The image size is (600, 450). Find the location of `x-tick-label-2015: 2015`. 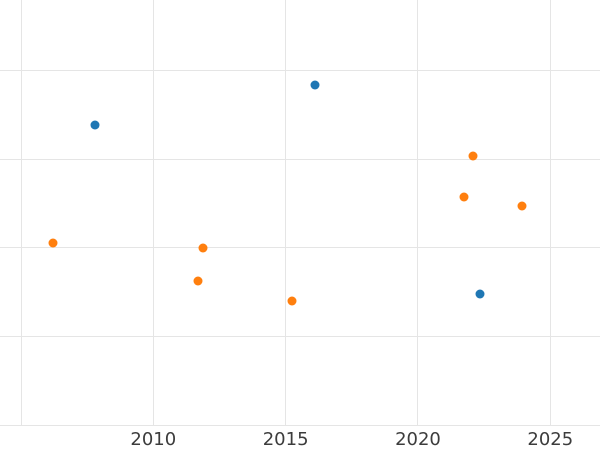

x-tick-label-2015: 2015 is located at coordinates (285, 439).